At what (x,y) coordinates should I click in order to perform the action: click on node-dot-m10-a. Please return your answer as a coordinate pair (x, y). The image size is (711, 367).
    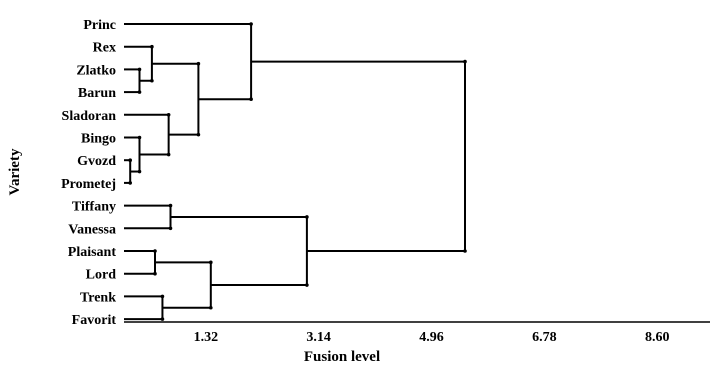
    Looking at the image, I should click on (211, 262).